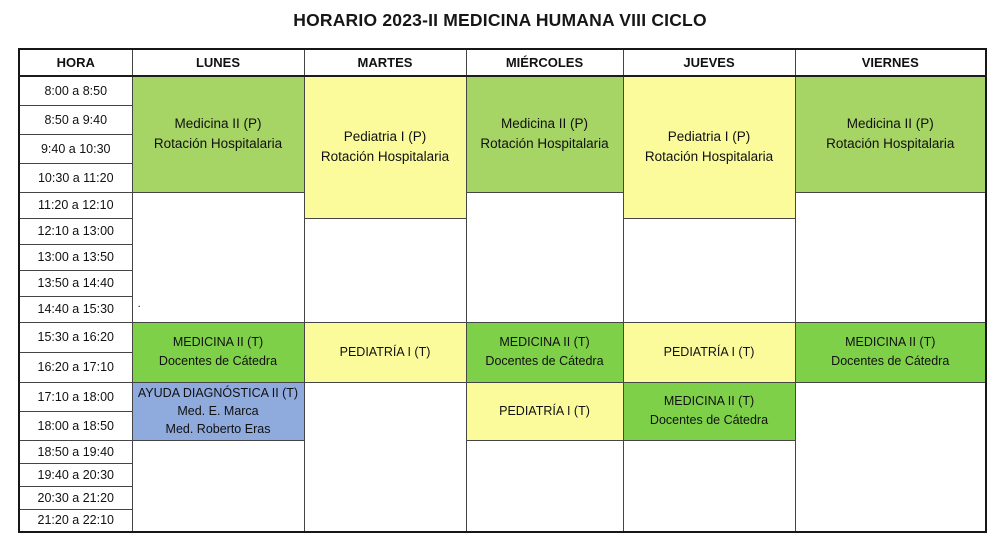 The width and height of the screenshot is (1000, 548). What do you see at coordinates (890, 257) in the screenshot?
I see `cell-empty-viernes-midday` at bounding box center [890, 257].